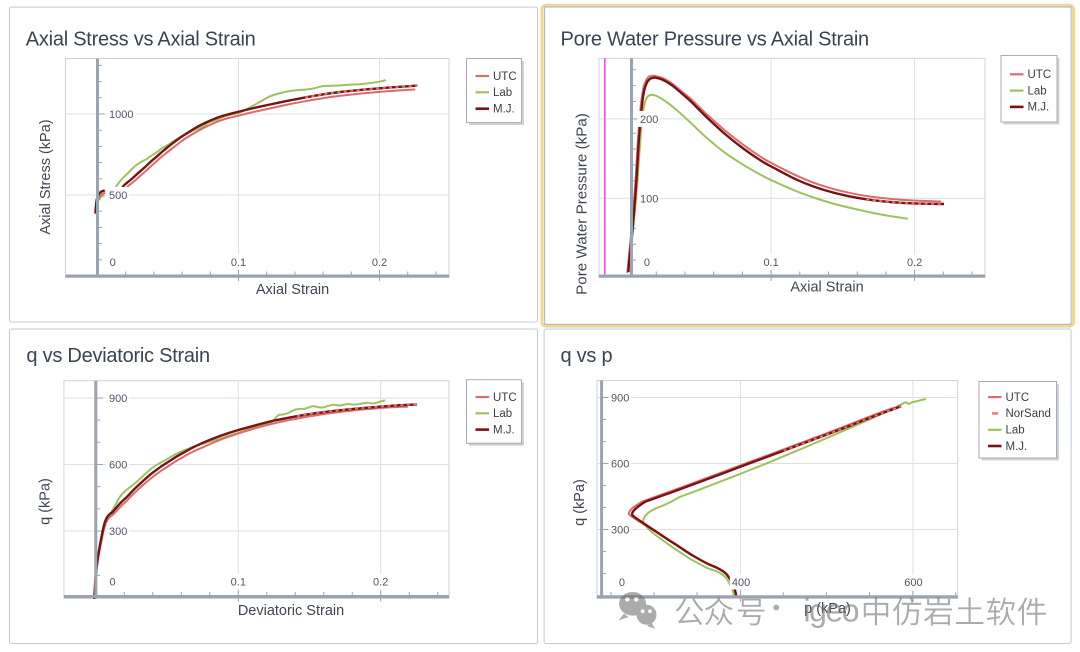 This screenshot has height=652, width=1080. I want to click on svg-text:Pore Water Pressure vs Axial S: Pore Water Pressure vs Axial Strain, so click(715, 39).